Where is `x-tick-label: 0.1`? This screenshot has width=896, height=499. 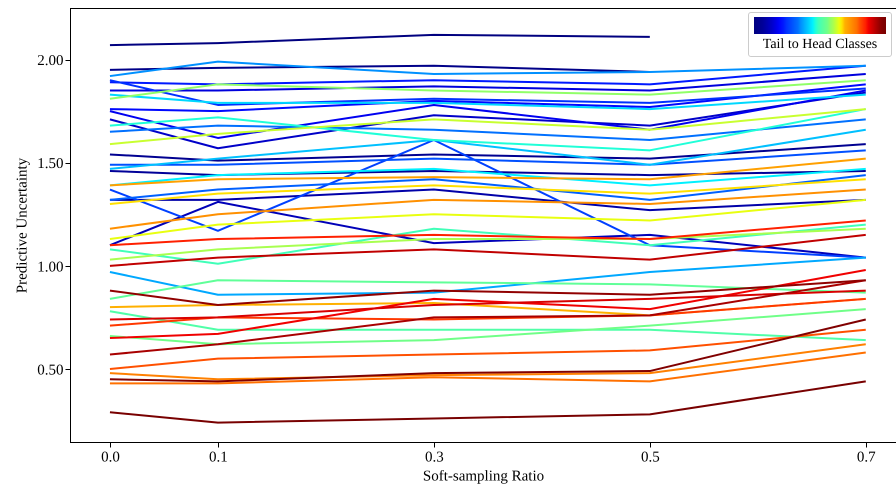 x-tick-label: 0.1 is located at coordinates (218, 458).